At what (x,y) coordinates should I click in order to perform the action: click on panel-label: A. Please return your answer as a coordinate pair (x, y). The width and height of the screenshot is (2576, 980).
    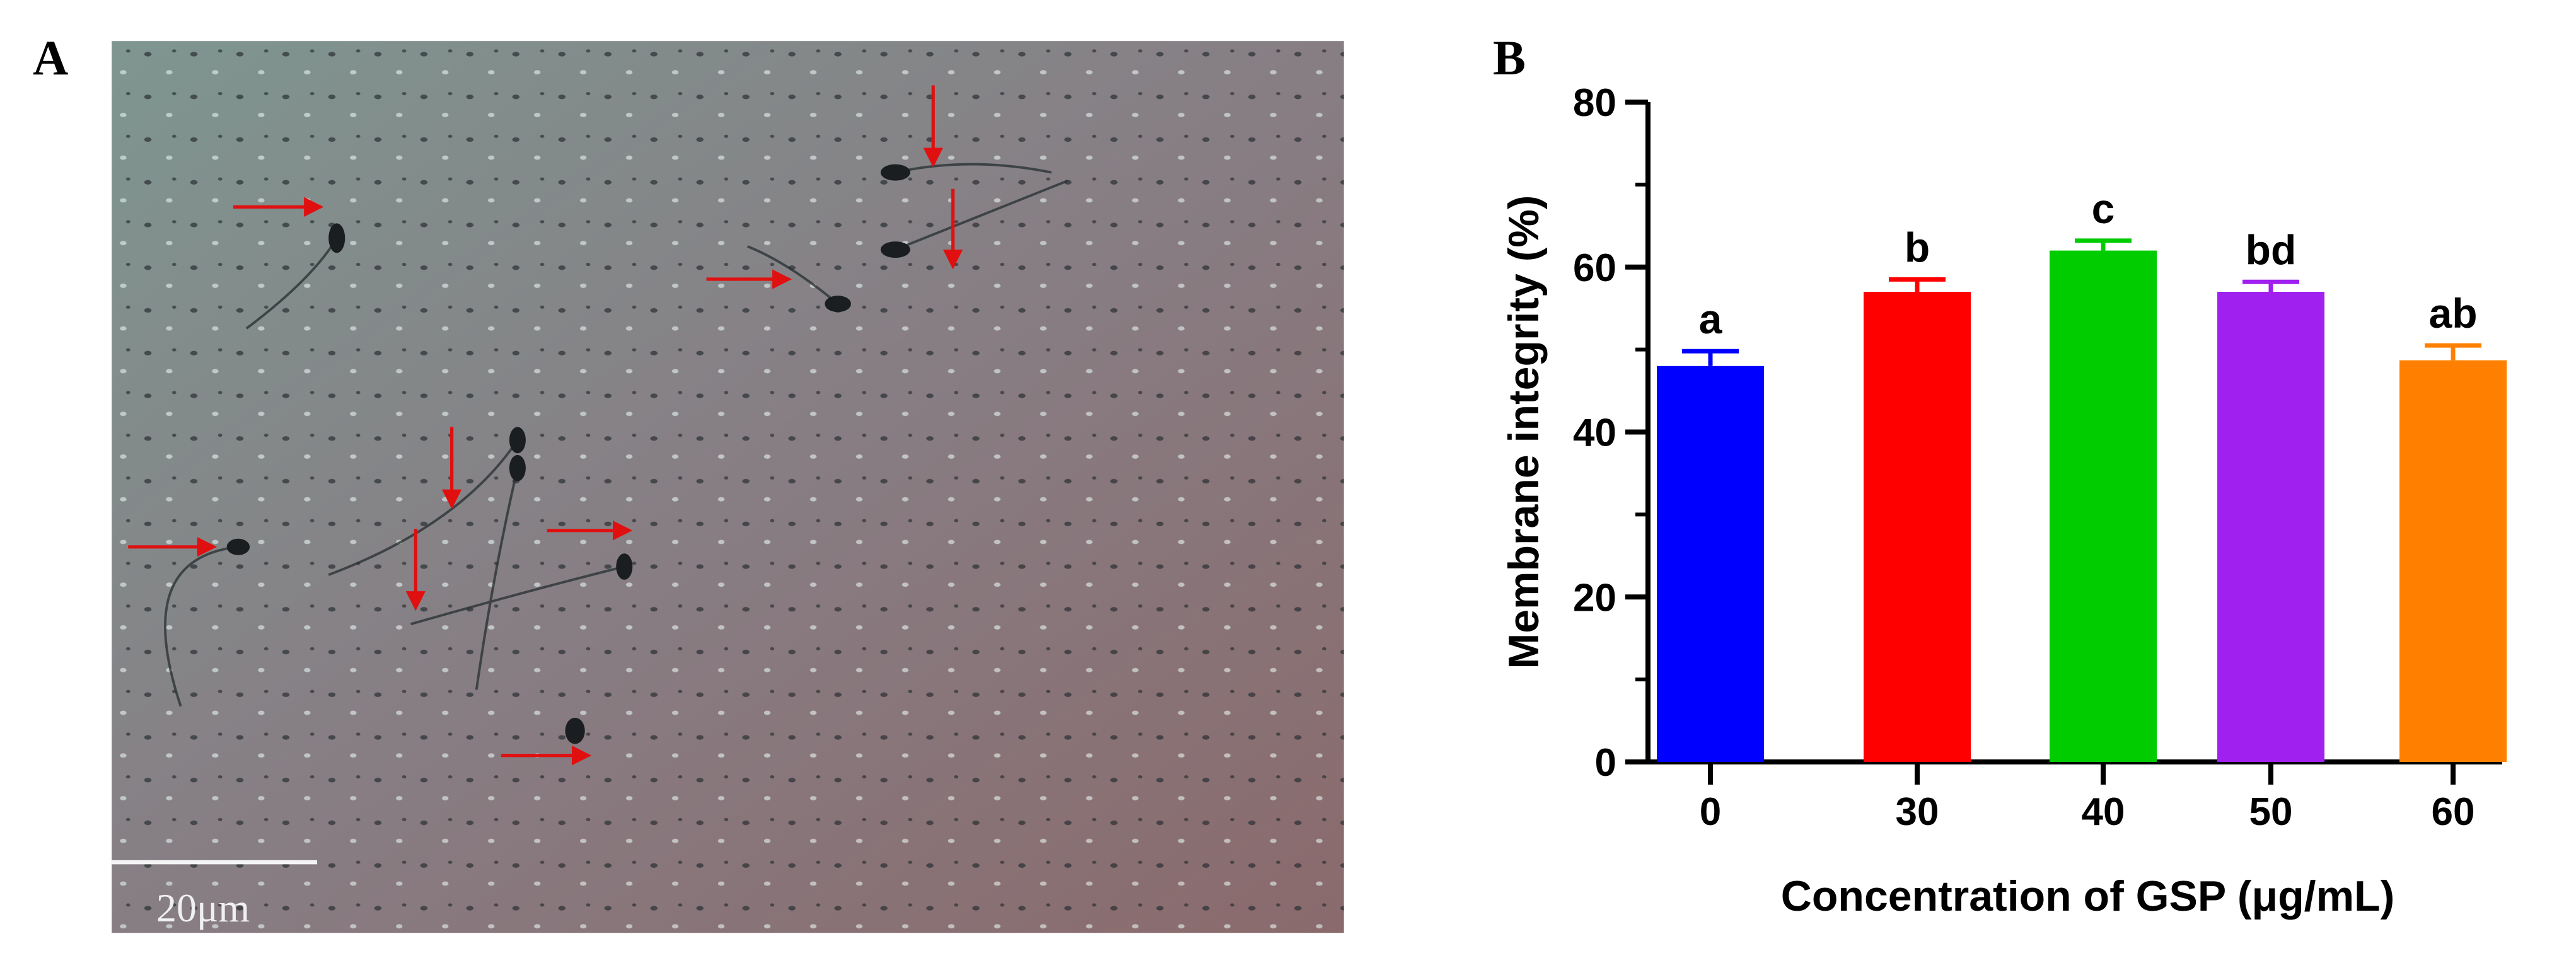
    Looking at the image, I should click on (50, 58).